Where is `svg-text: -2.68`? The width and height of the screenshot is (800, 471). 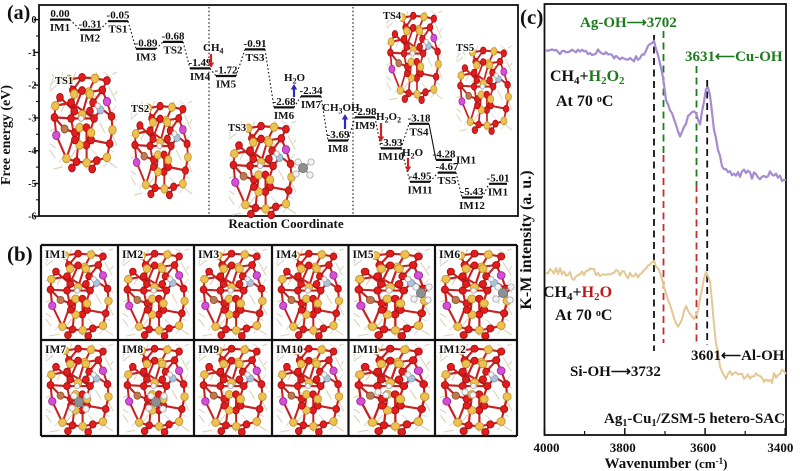
svg-text: -2.68 is located at coordinates (284, 102).